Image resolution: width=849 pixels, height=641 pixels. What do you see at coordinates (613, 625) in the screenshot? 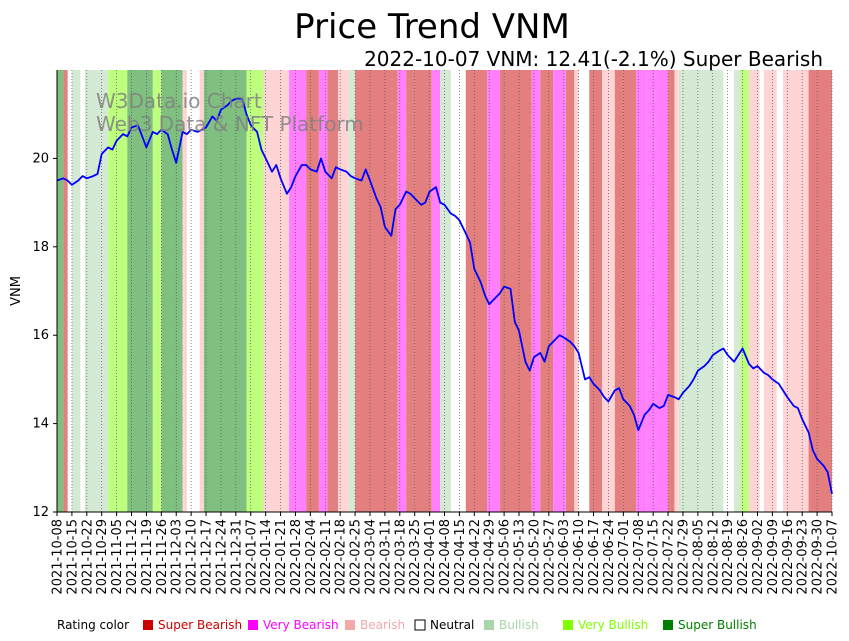
I see `legend-label-very_bullish: Very Bullish` at bounding box center [613, 625].